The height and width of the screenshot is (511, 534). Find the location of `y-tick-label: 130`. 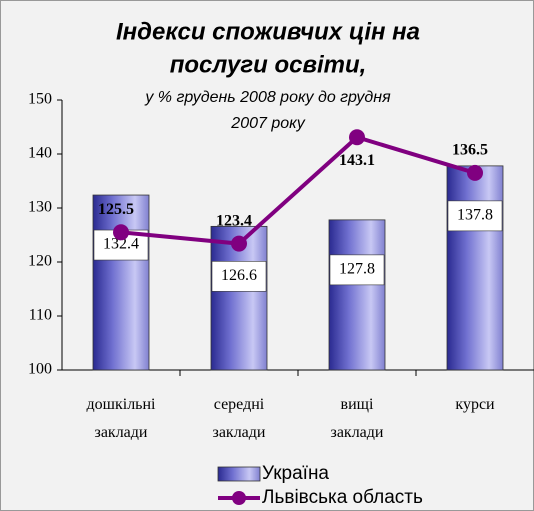

y-tick-label: 130 is located at coordinates (40, 207).